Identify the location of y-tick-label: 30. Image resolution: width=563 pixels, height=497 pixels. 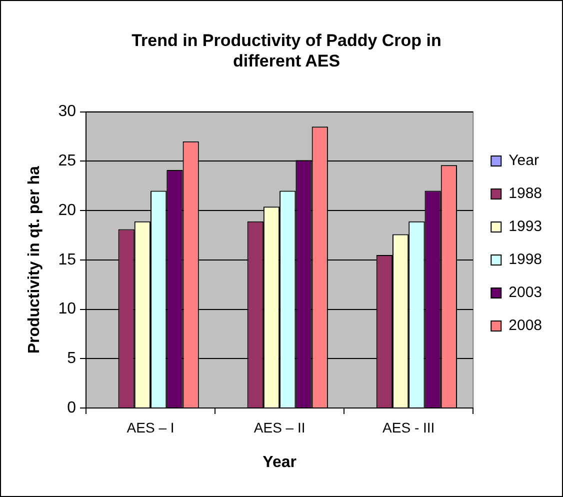
(67, 111).